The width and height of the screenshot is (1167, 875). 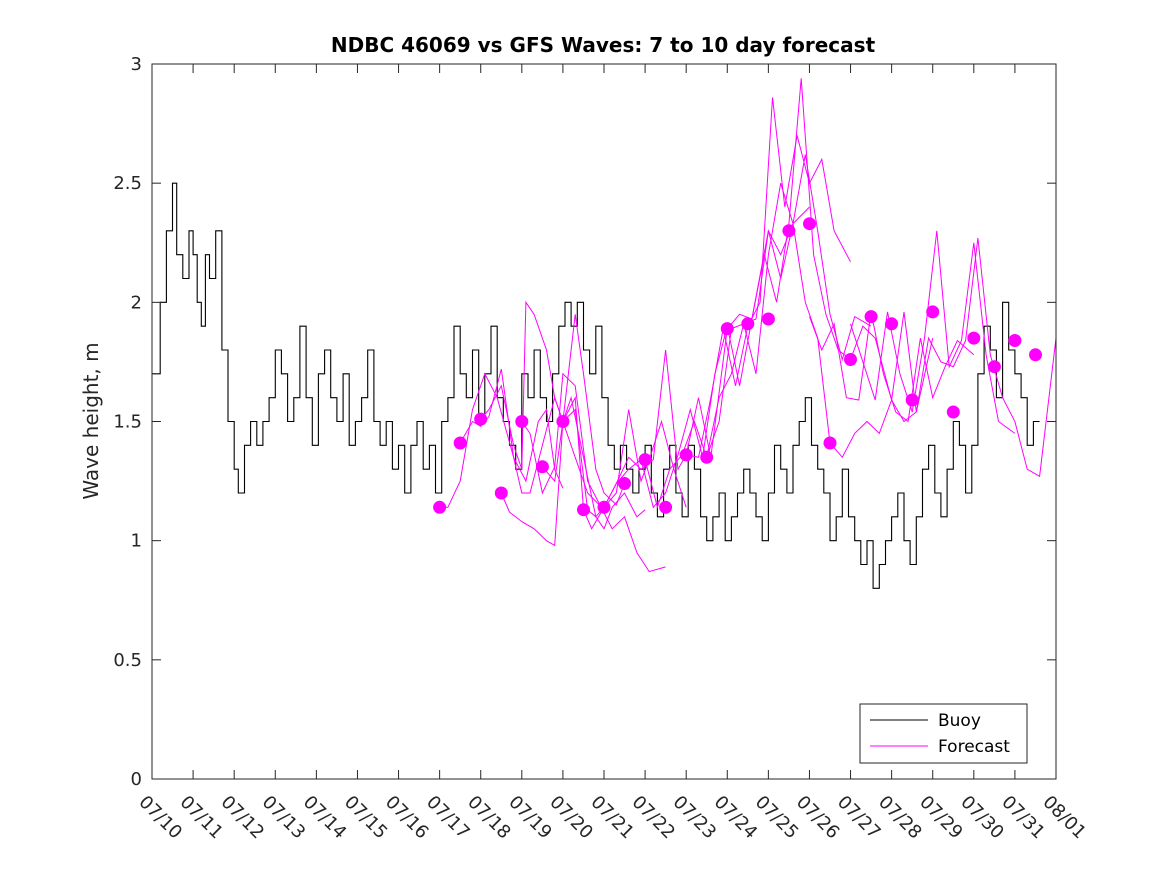 What do you see at coordinates (127, 660) in the screenshot?
I see `y-tick-label: 0.5` at bounding box center [127, 660].